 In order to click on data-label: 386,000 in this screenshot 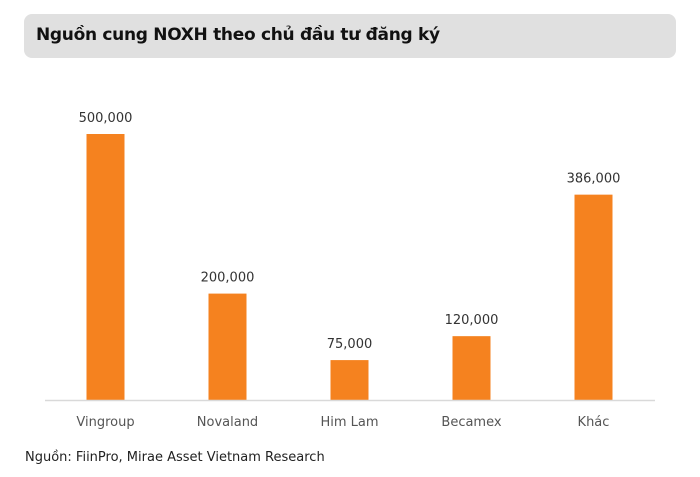, I will do `click(594, 179)`.